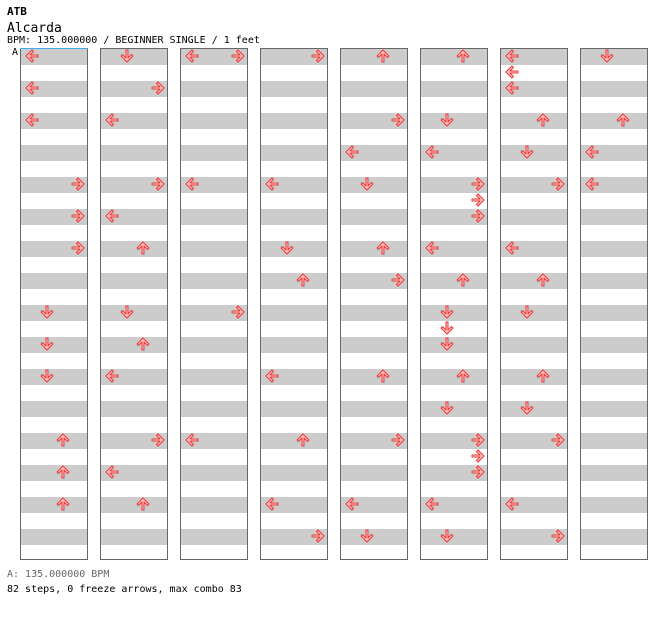 The height and width of the screenshot is (620, 672). I want to click on bpm-change-line, so click(54, 48).